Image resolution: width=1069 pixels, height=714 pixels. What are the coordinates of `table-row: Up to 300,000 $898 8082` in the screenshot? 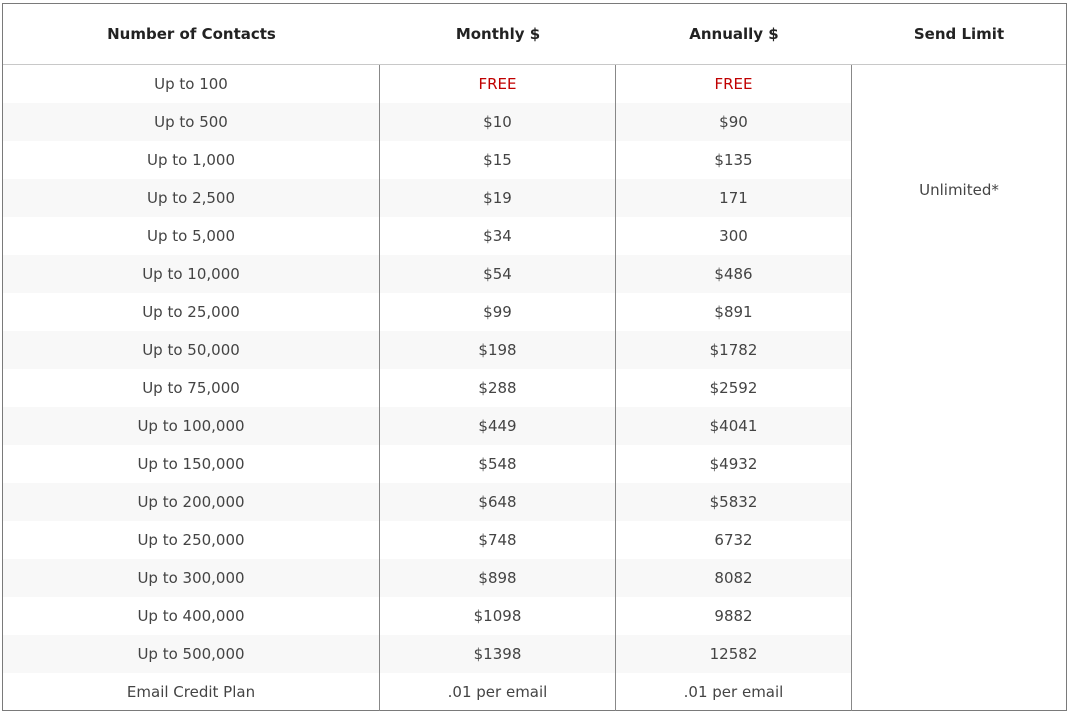 It's located at (427, 578).